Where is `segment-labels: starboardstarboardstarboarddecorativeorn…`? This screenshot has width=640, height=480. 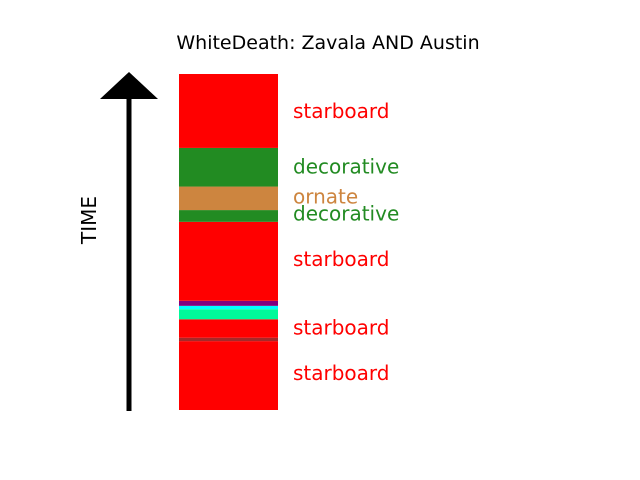 segment-labels: starboardstarboardstarboarddecorativeorn… is located at coordinates (346, 242).